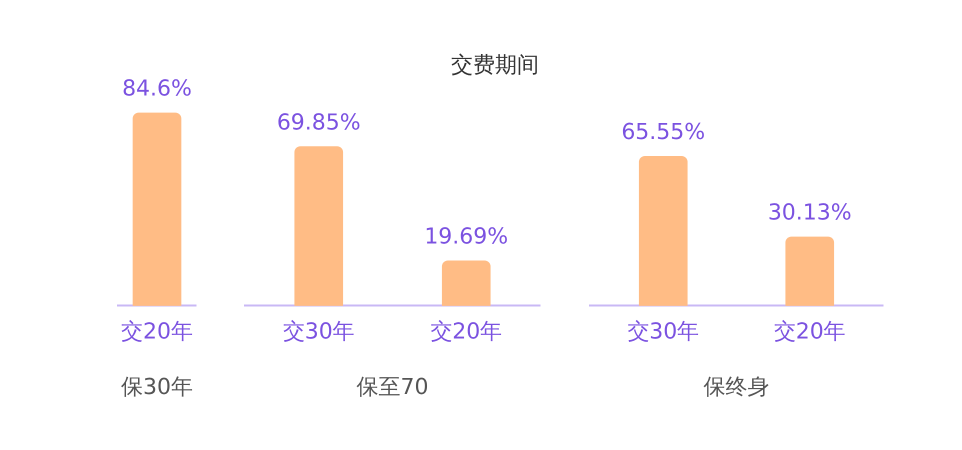 The width and height of the screenshot is (962, 450). I want to click on x-axis-title: 保30年, so click(157, 388).